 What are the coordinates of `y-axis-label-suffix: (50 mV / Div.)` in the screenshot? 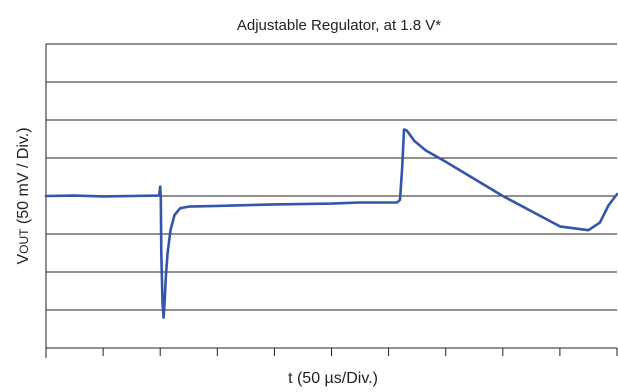 It's located at (23, 177).